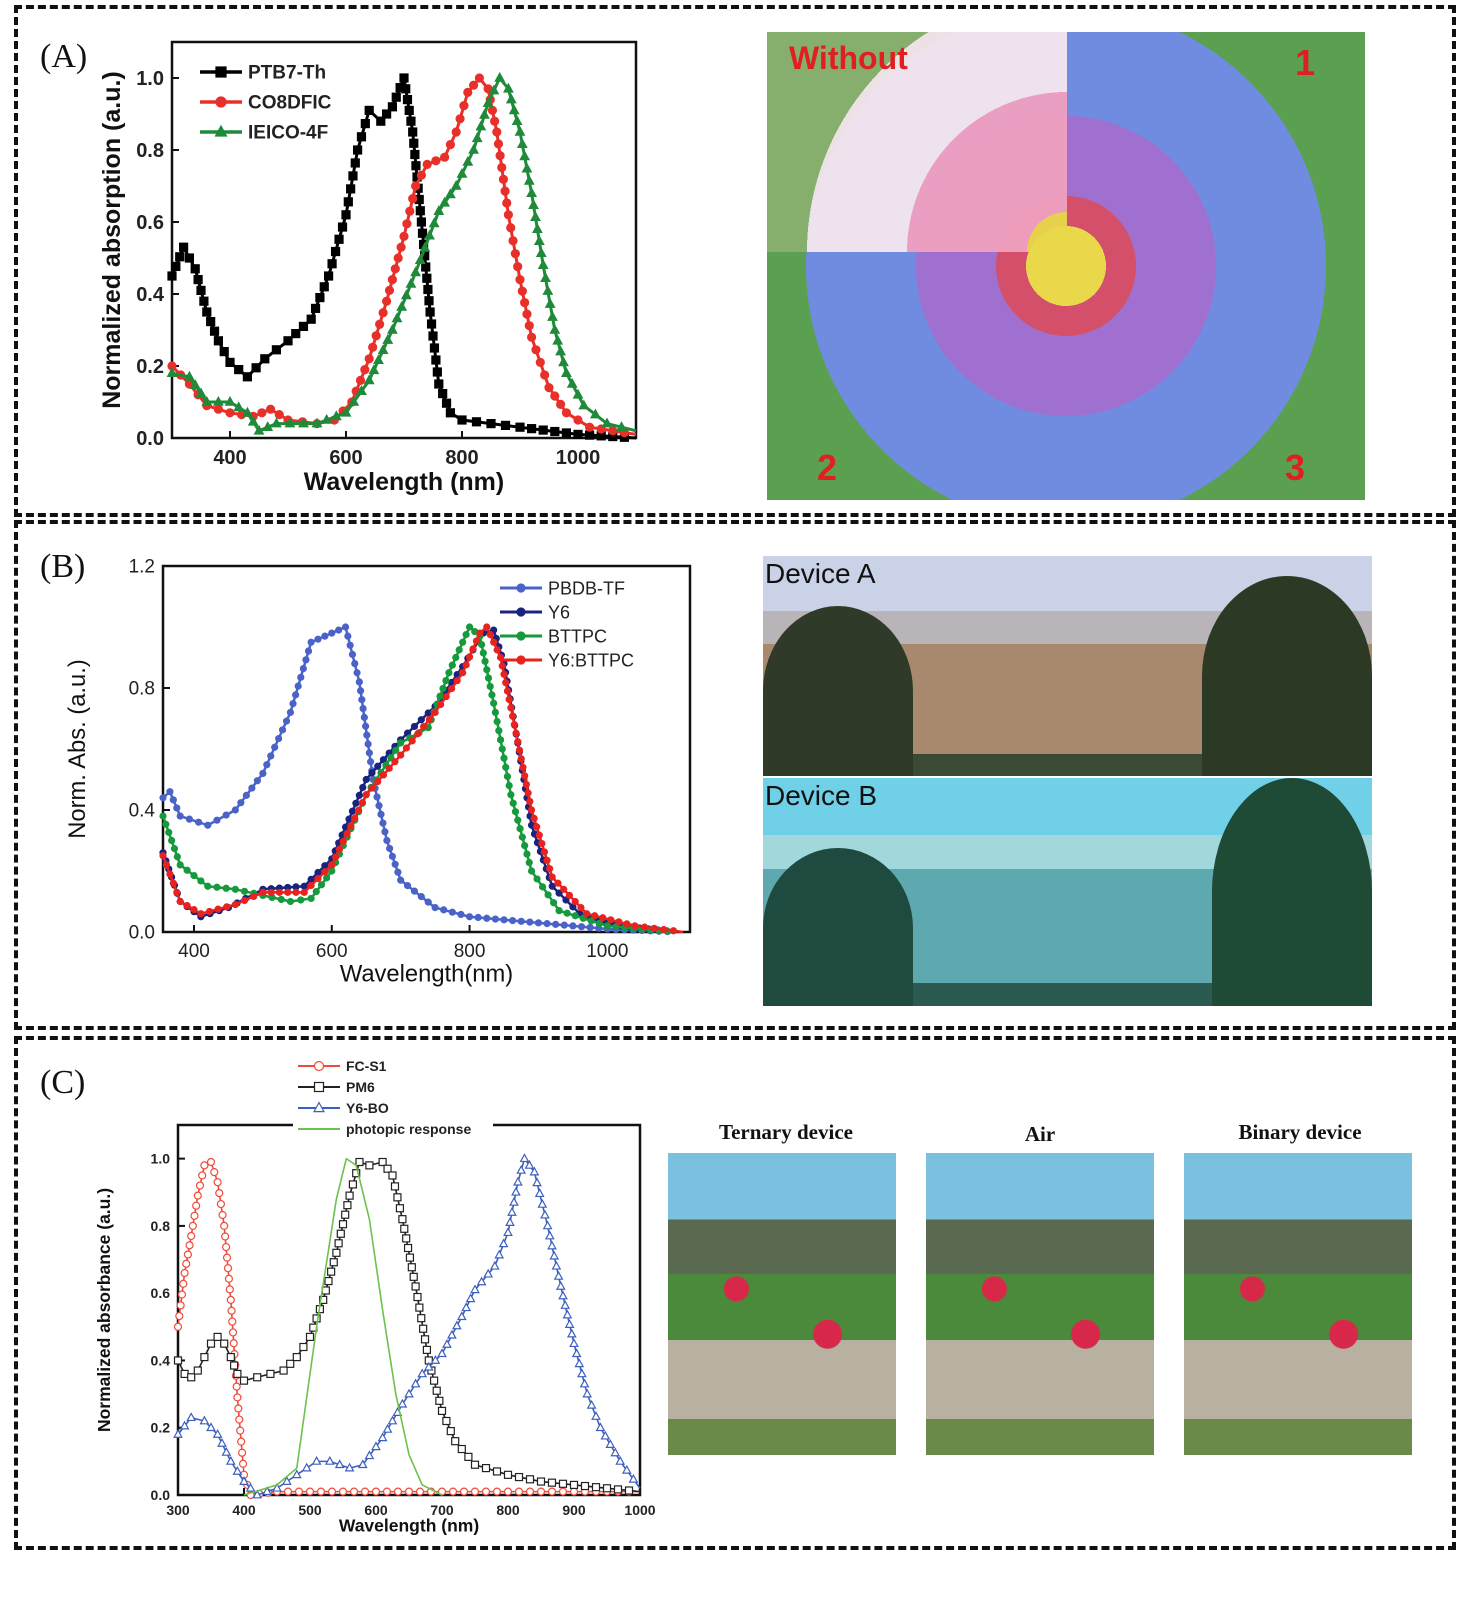  I want to click on series-pm6, so click(407, 1326).